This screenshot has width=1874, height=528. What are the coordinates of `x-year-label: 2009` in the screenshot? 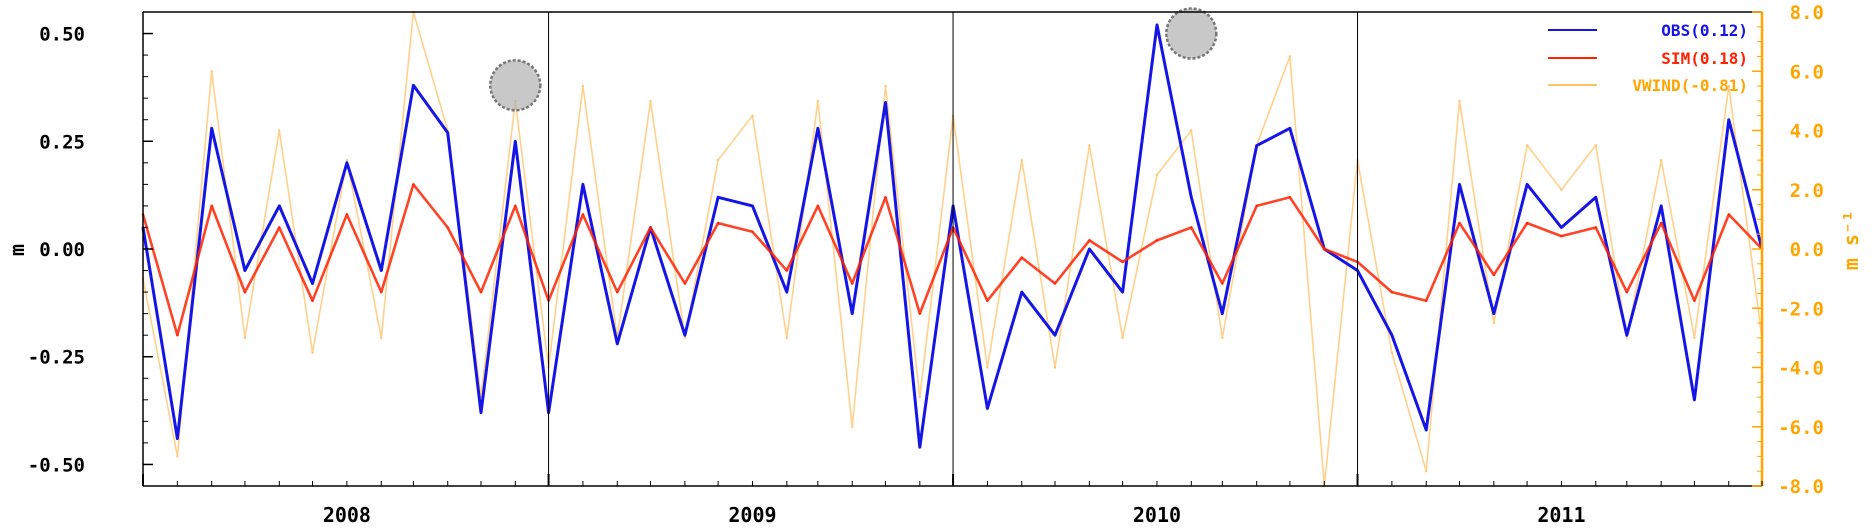 It's located at (752, 515).